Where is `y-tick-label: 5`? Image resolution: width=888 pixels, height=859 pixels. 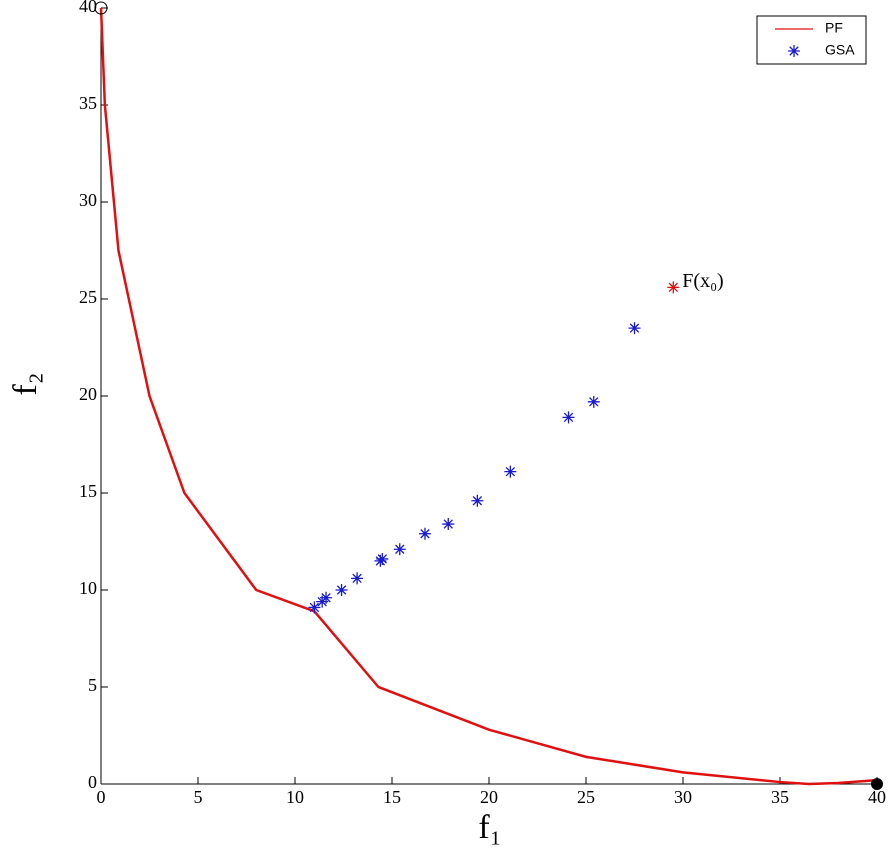 y-tick-label: 5 is located at coordinates (92, 685).